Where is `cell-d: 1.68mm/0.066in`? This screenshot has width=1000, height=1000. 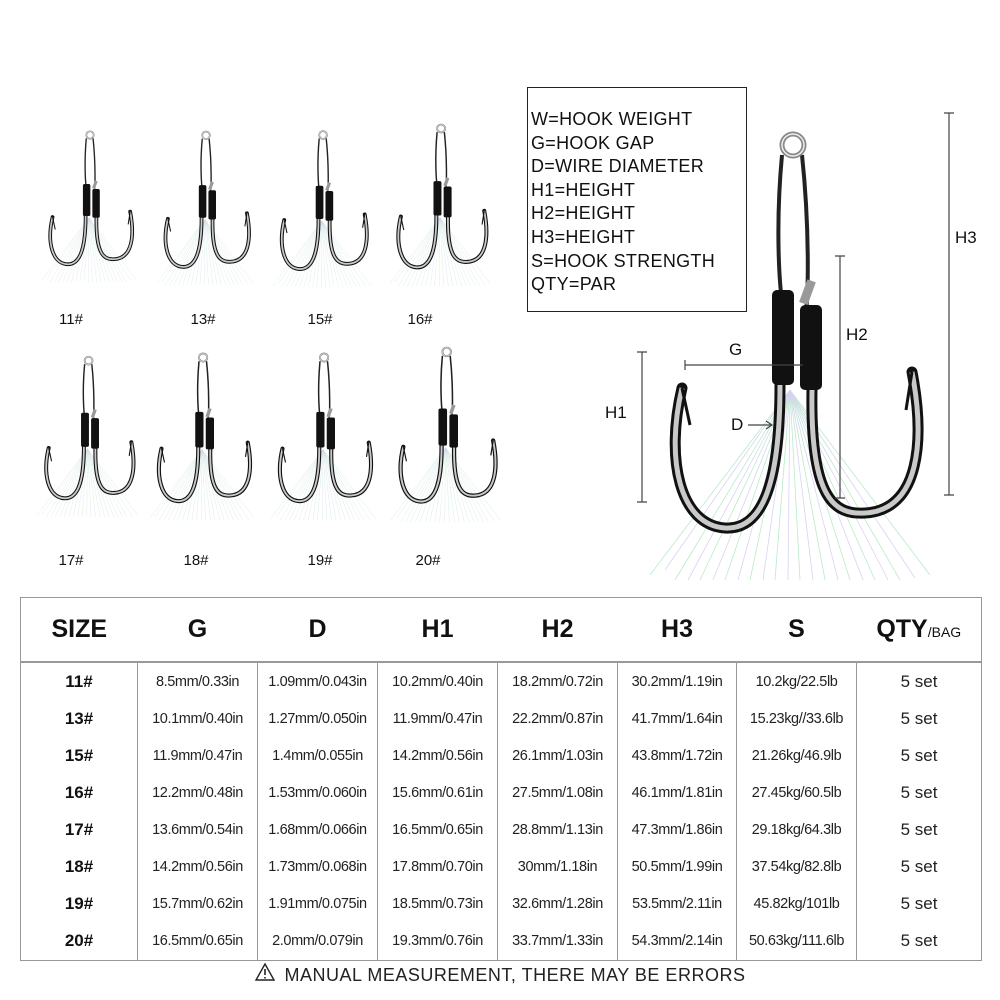
cell-d: 1.68mm/0.066in is located at coordinates (317, 830).